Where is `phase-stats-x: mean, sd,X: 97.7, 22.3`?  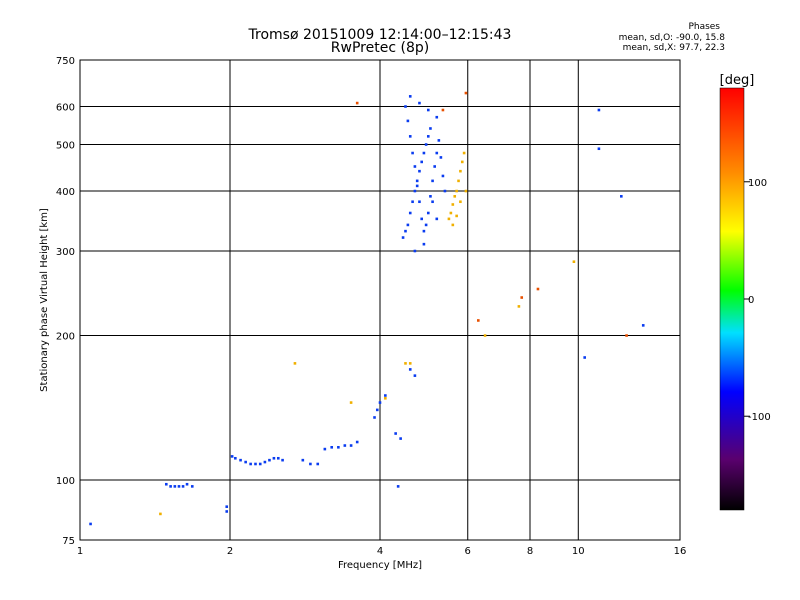 phase-stats-x: mean, sd,X: 97.7, 22.3 is located at coordinates (673, 48).